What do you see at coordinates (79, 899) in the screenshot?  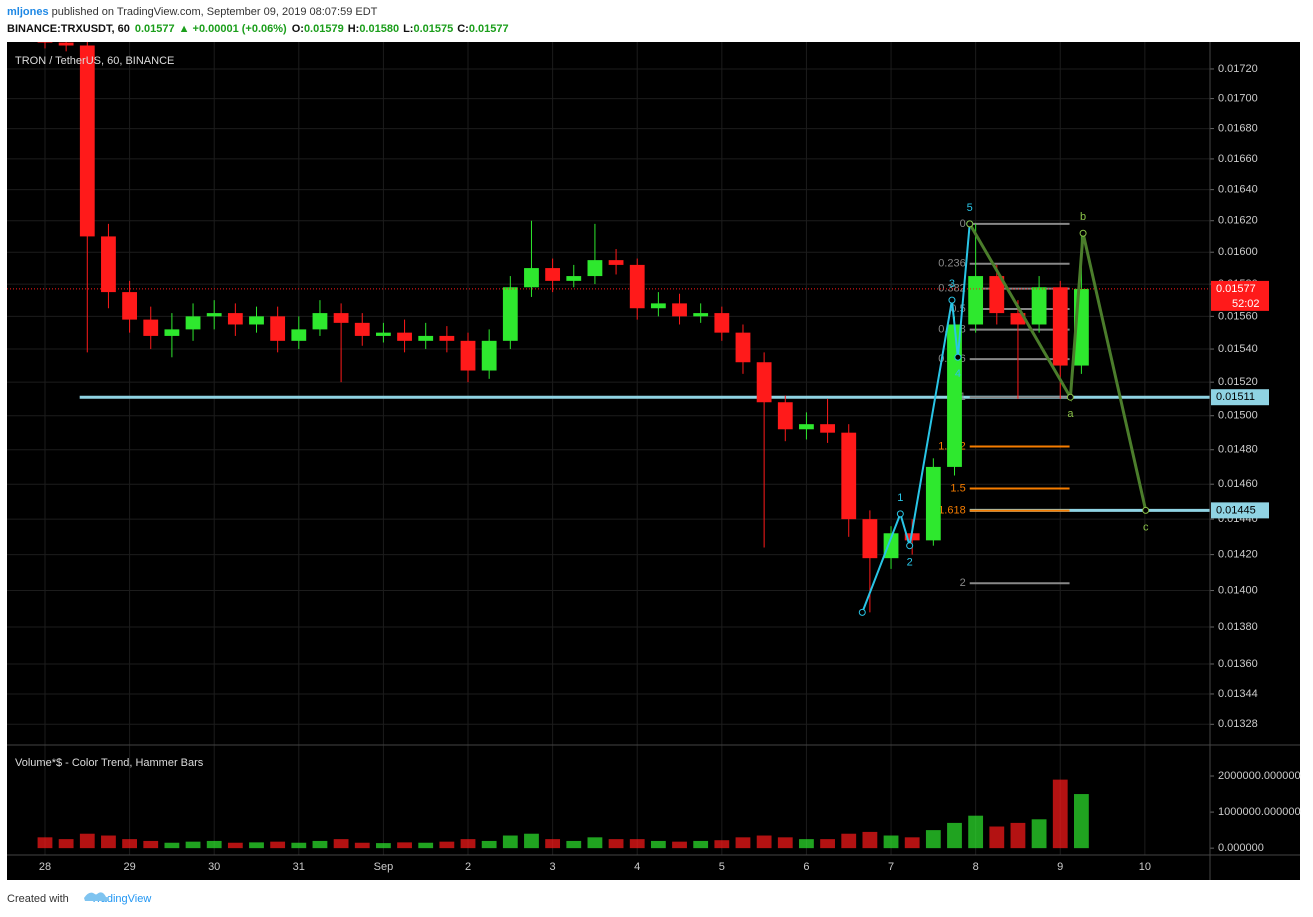 I see `footer: Created with TradingView` at bounding box center [79, 899].